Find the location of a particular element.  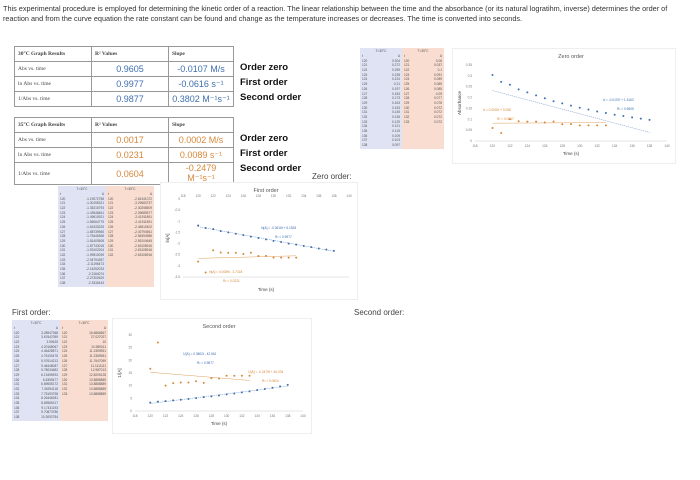

y-tick-label: -2 is located at coordinates (178, 244).